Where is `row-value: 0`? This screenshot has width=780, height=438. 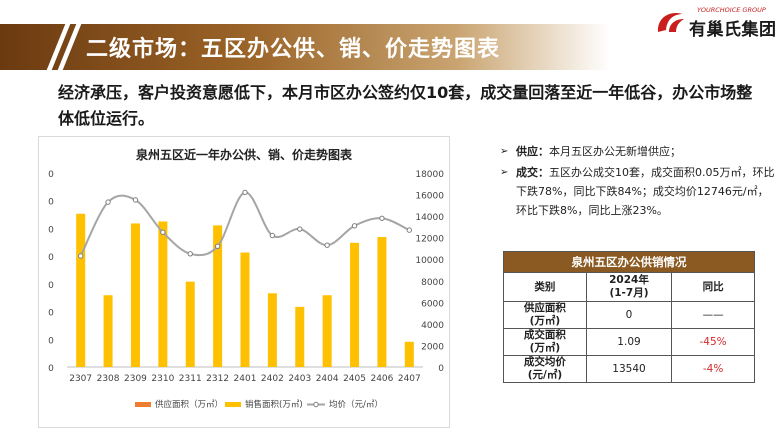 row-value: 0 is located at coordinates (629, 315).